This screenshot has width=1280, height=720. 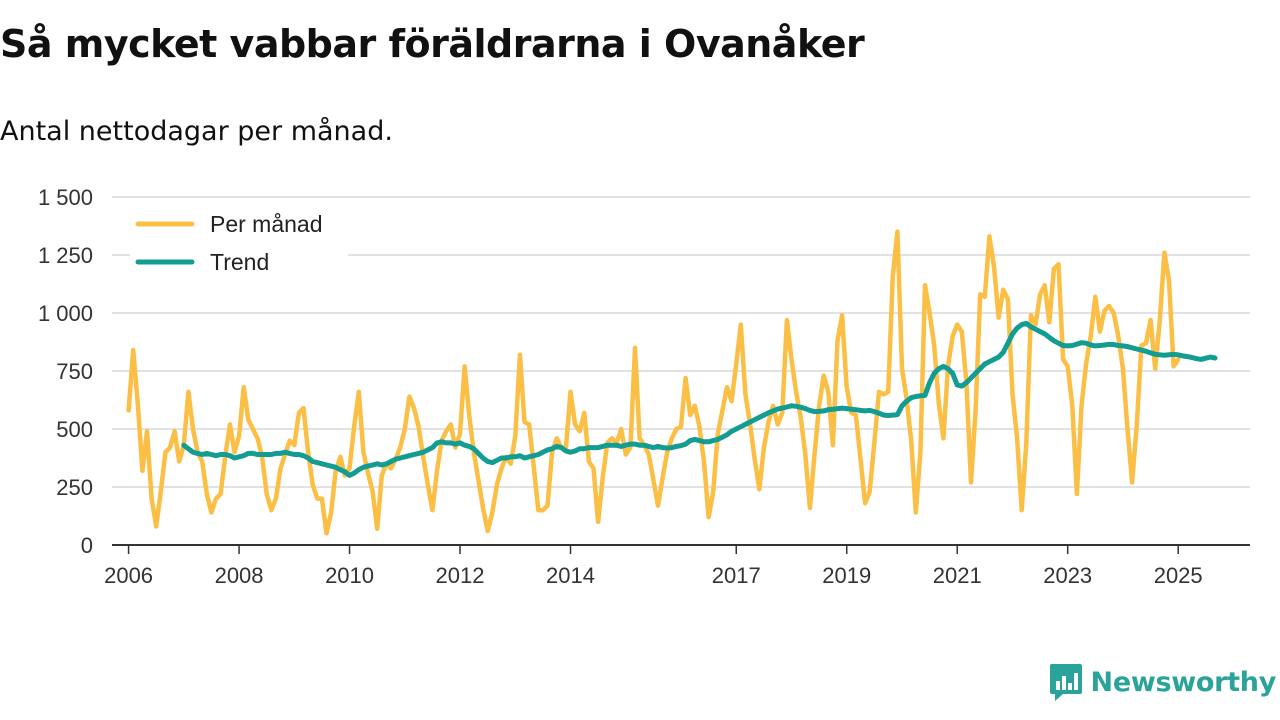 I want to click on legend-background, so click(x=239, y=245).